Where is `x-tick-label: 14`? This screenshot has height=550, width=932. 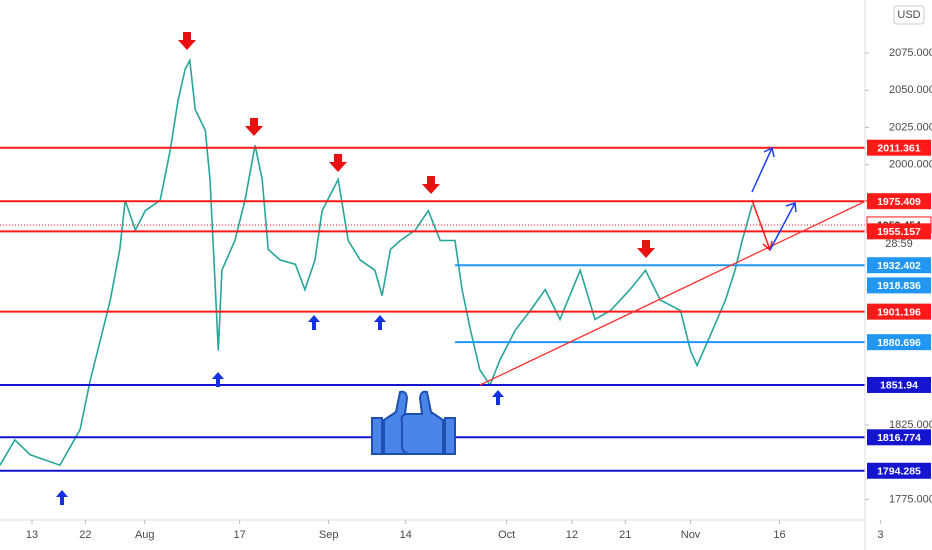
x-tick-label: 14 is located at coordinates (406, 535).